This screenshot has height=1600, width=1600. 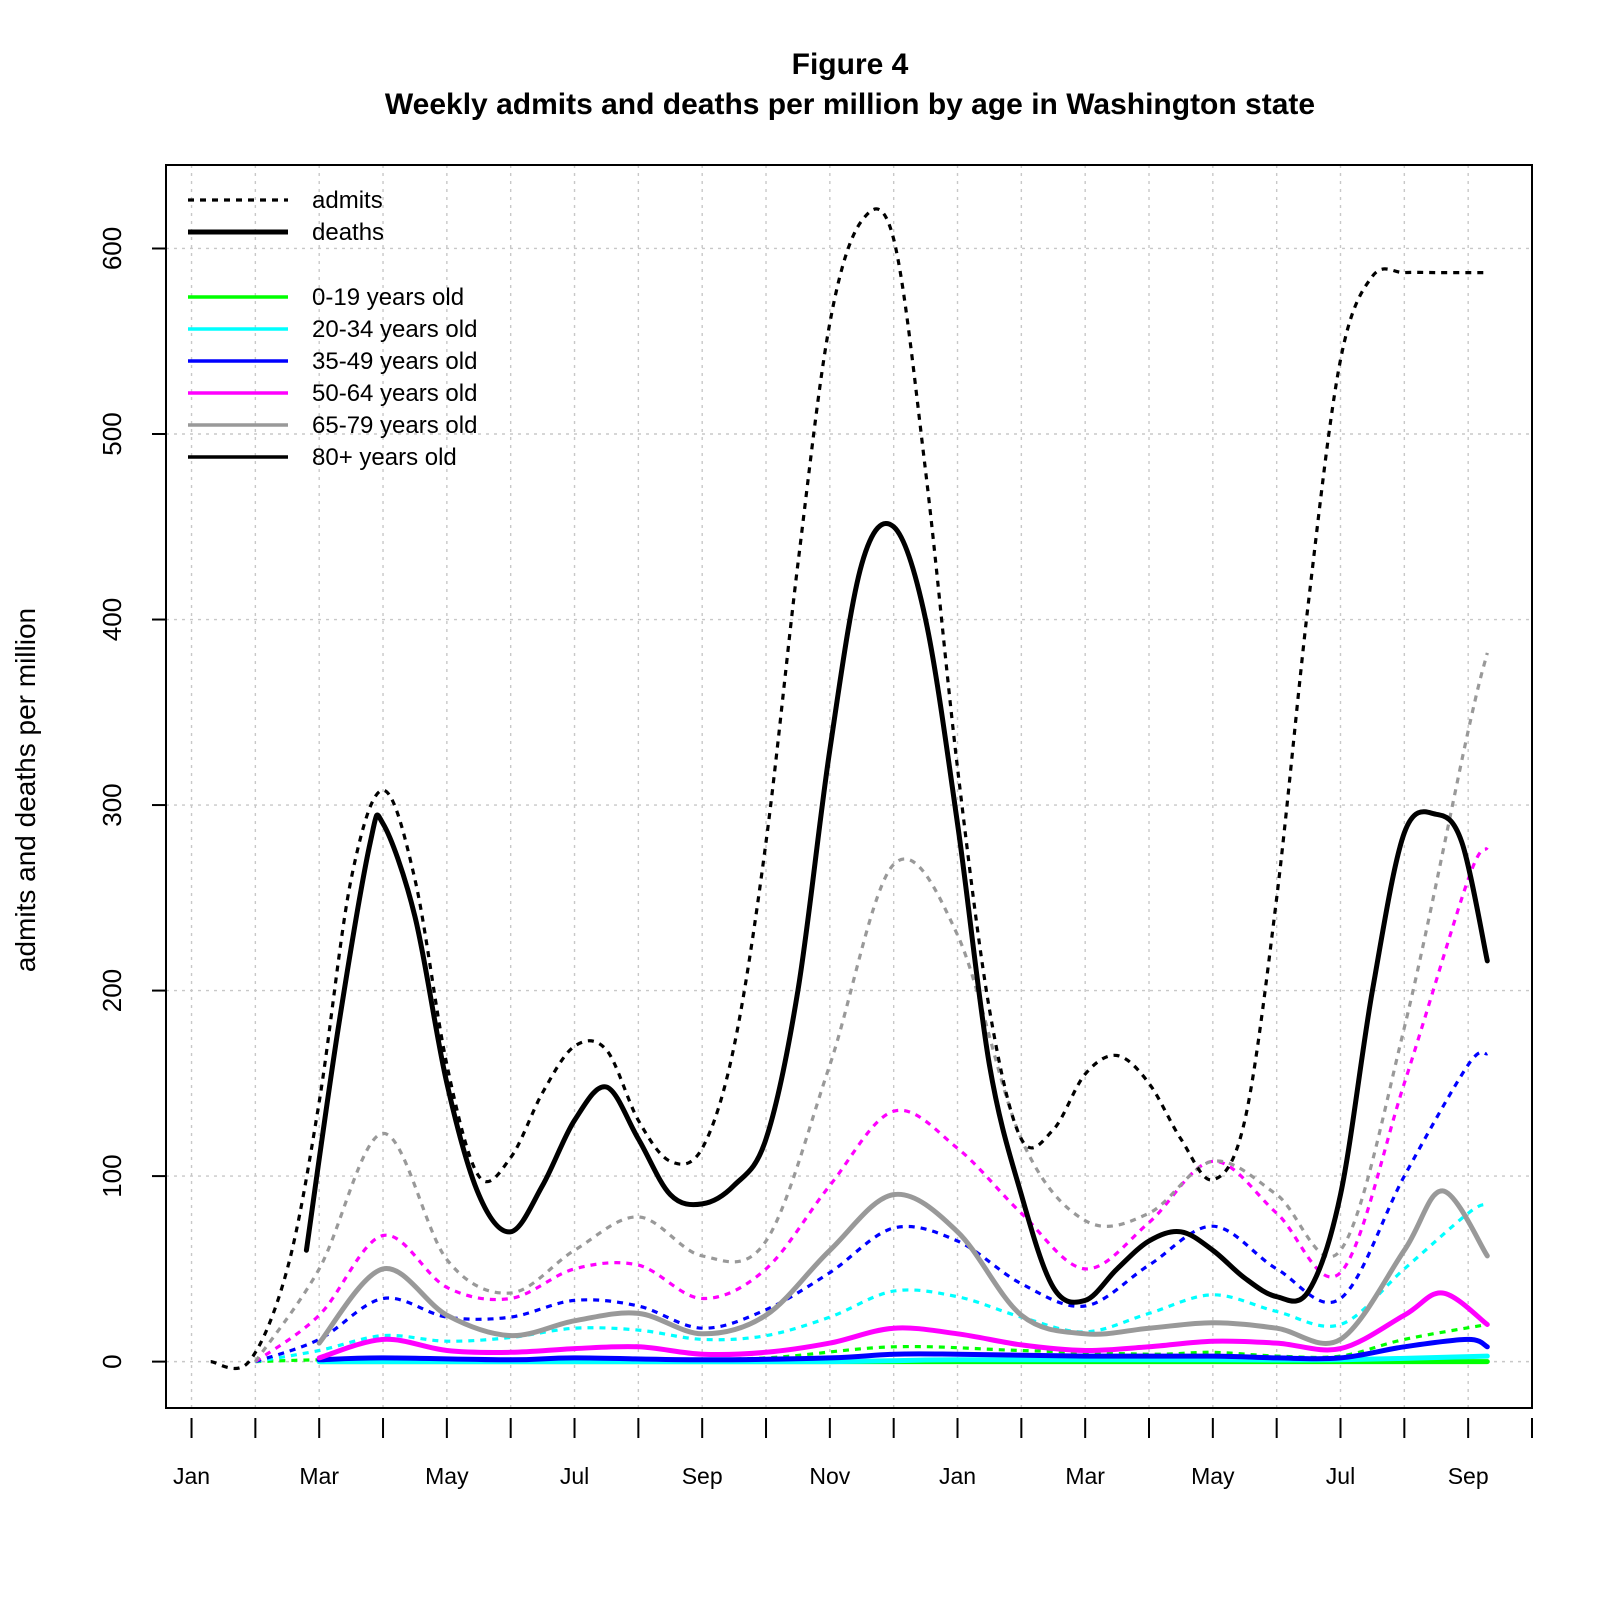 I want to click on series-65-79-years-old-deaths, so click(x=903, y=1267).